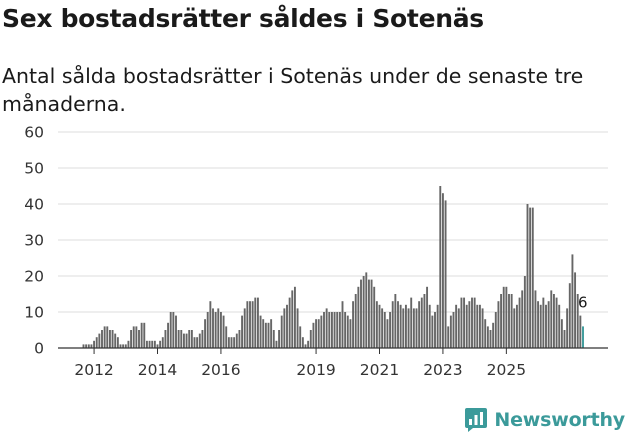 The width and height of the screenshot is (631, 439). What do you see at coordinates (34, 313) in the screenshot?
I see `y-tick-label-10: 10` at bounding box center [34, 313].